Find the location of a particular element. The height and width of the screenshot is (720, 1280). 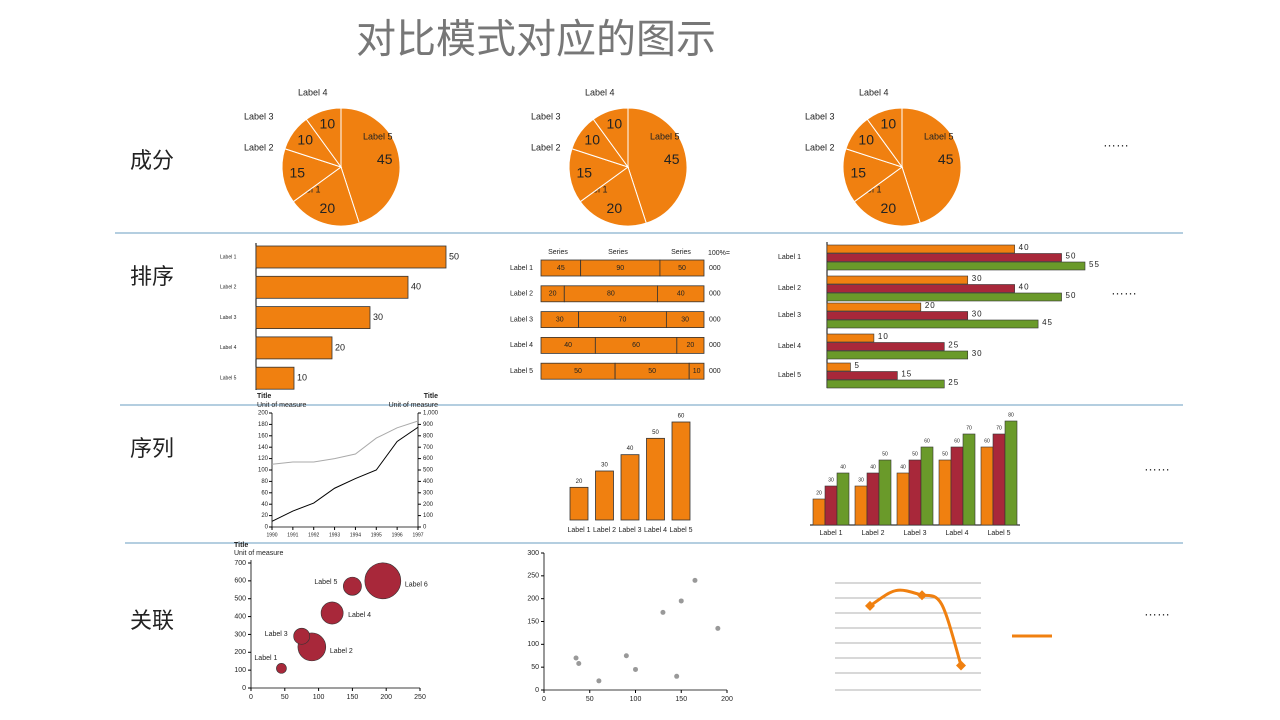

y-tick-label: 20 is located at coordinates (264, 516).